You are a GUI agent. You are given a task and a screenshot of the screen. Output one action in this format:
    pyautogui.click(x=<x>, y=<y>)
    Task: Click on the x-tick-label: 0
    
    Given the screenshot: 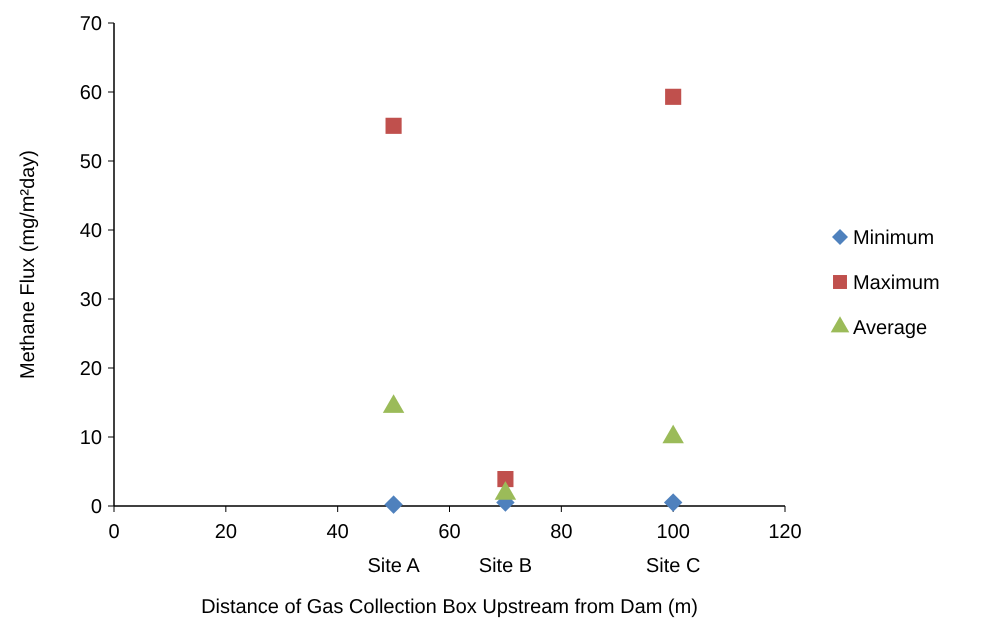 What is the action you would take?
    pyautogui.click(x=114, y=532)
    